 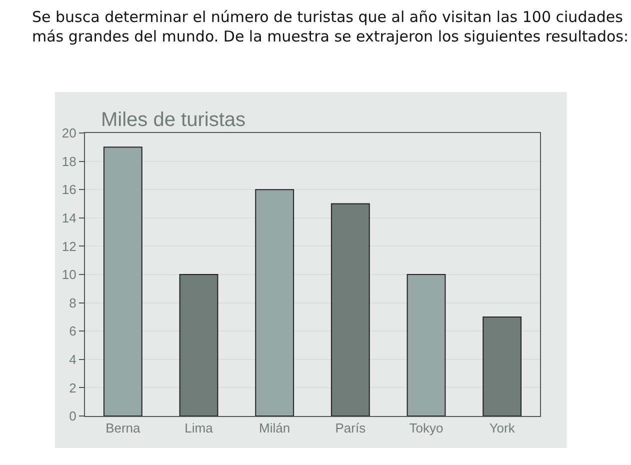 What do you see at coordinates (72, 388) in the screenshot?
I see `y-tick-label: 2` at bounding box center [72, 388].